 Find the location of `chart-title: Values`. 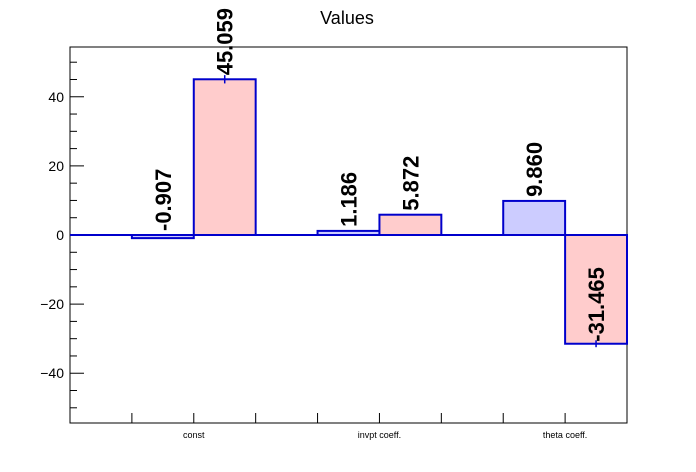

chart-title: Values is located at coordinates (347, 18).